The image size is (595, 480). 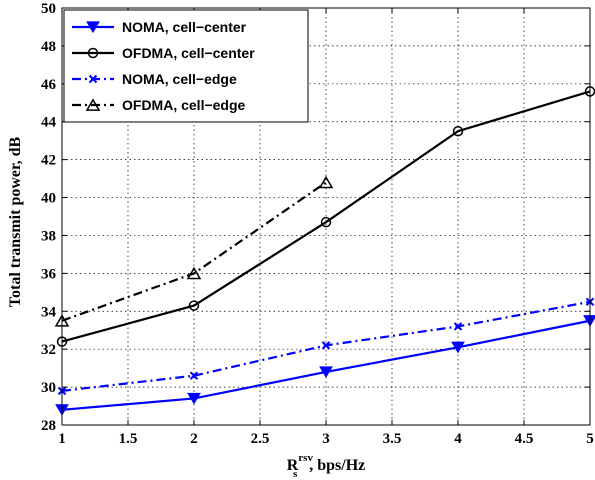 What do you see at coordinates (49, 123) in the screenshot?
I see `y-tick-label: 44` at bounding box center [49, 123].